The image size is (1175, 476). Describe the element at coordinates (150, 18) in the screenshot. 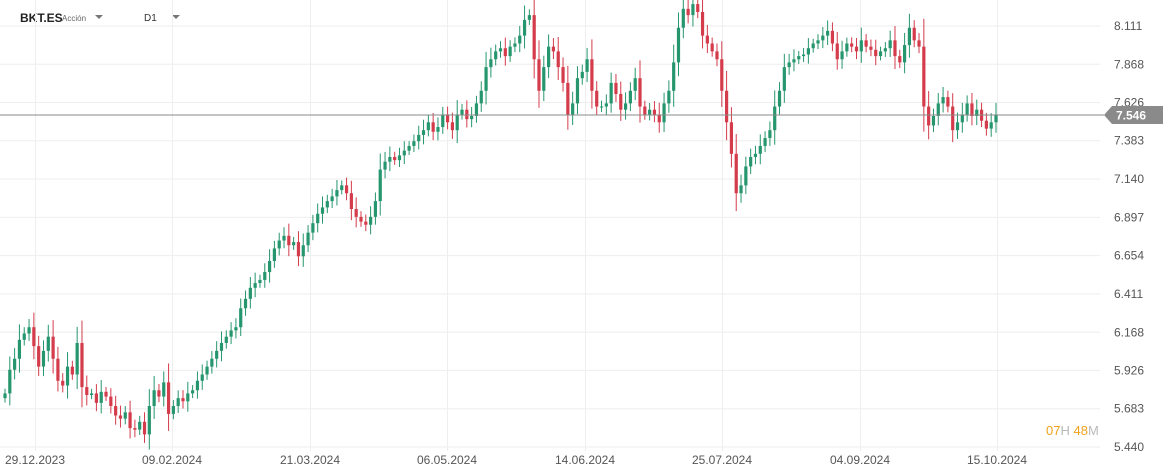

I see `timeframe-label: D1` at that location.